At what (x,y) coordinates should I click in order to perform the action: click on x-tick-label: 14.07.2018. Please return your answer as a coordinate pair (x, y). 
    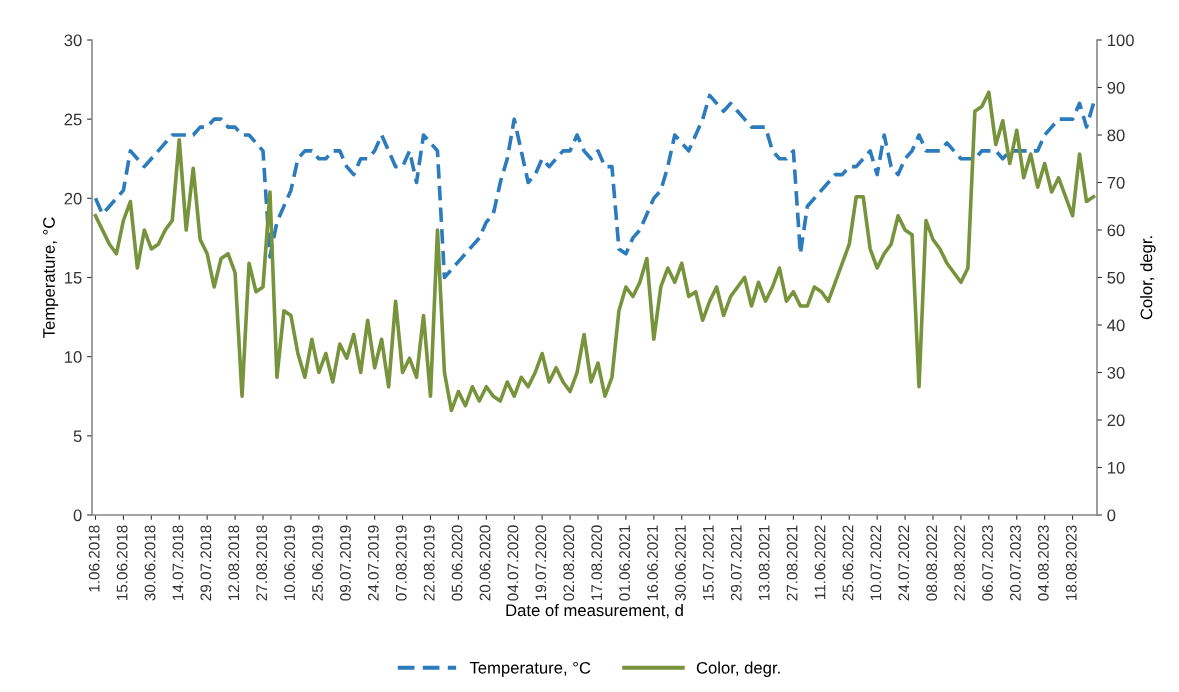
    Looking at the image, I should click on (178, 563).